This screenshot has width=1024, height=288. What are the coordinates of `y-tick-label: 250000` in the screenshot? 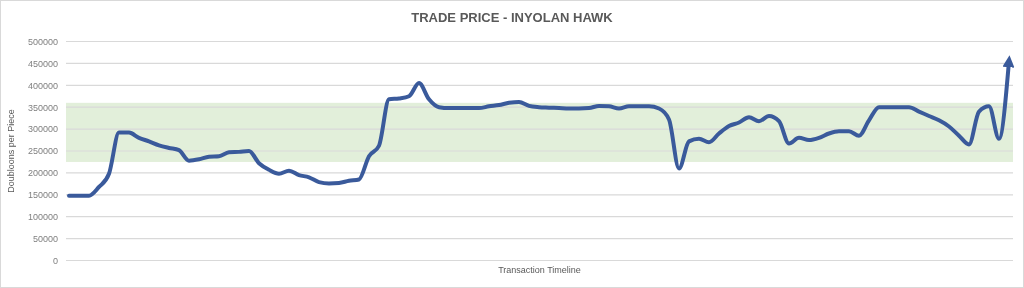 It's located at (42, 151).